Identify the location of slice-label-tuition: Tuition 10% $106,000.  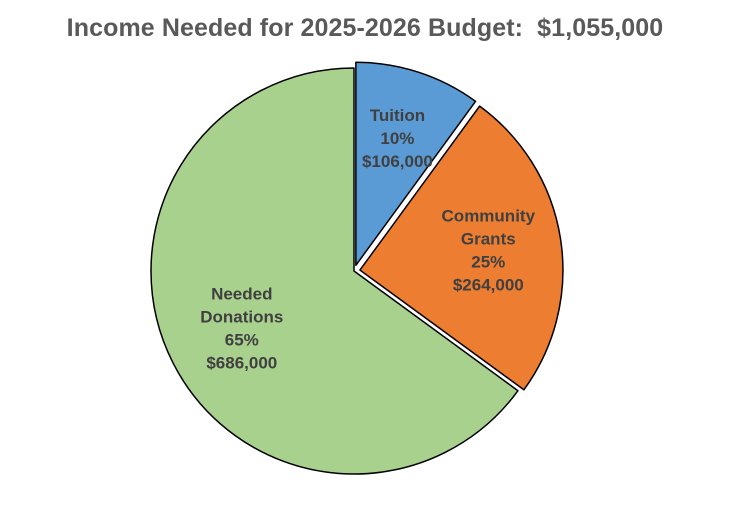
(397, 138).